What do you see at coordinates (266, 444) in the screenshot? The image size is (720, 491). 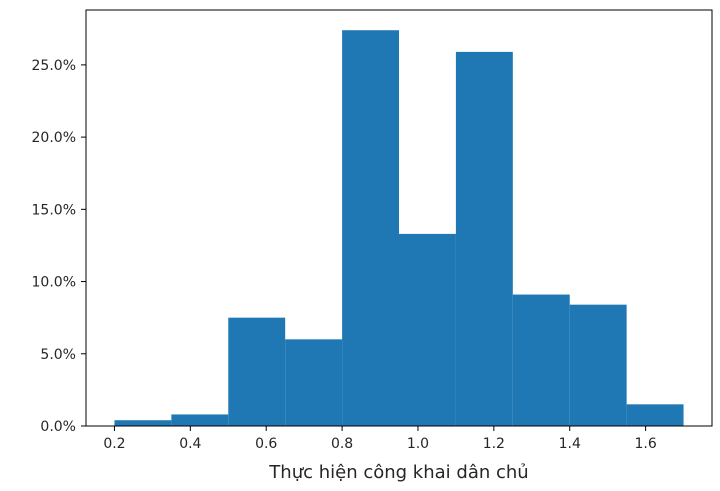 I see `x-tick-label: 0.6` at bounding box center [266, 444].